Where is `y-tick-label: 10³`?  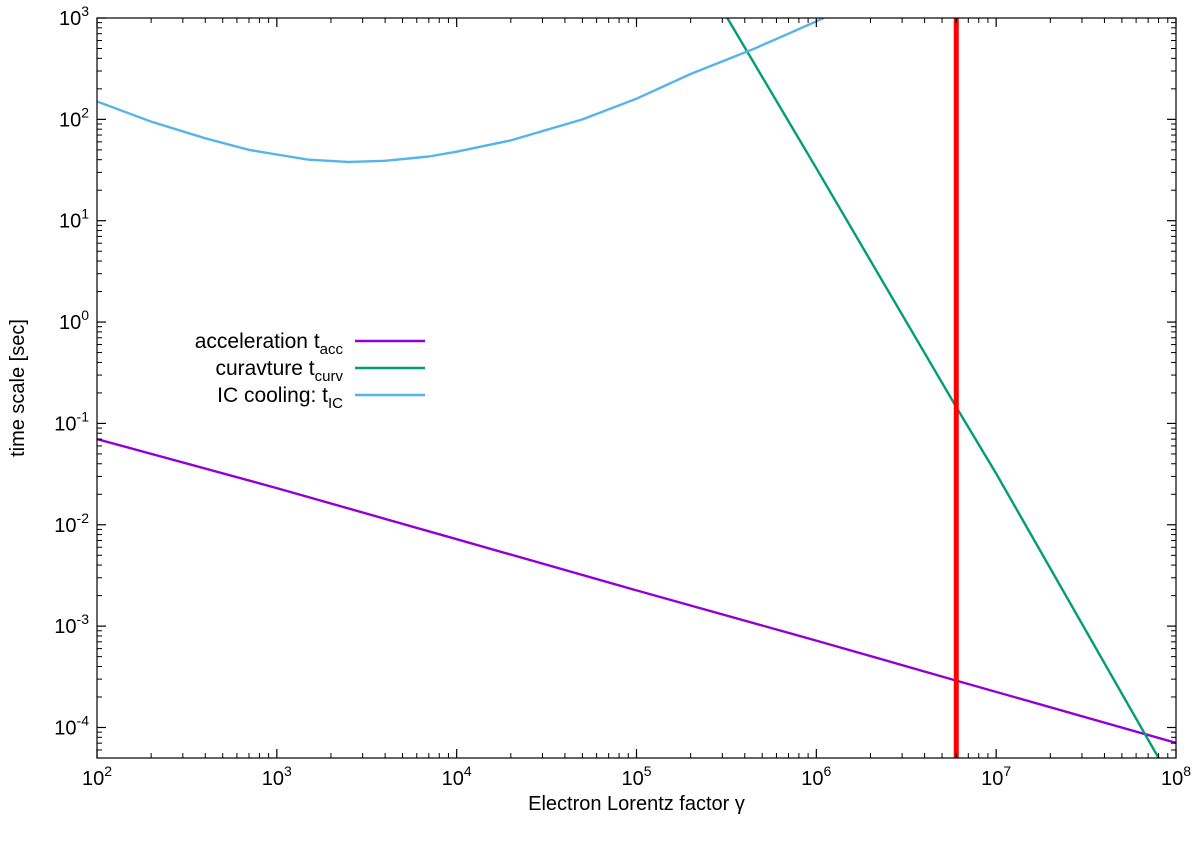
y-tick-label: 10³ is located at coordinates (74, 16).